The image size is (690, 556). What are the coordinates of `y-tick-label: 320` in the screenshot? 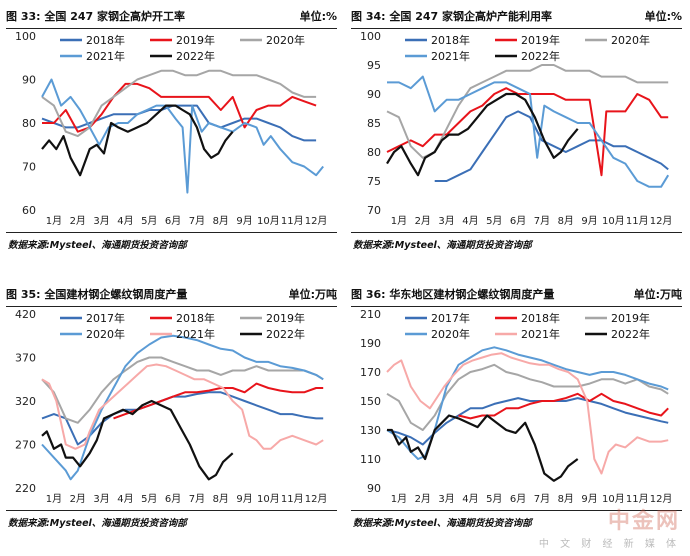 It's located at (25, 401).